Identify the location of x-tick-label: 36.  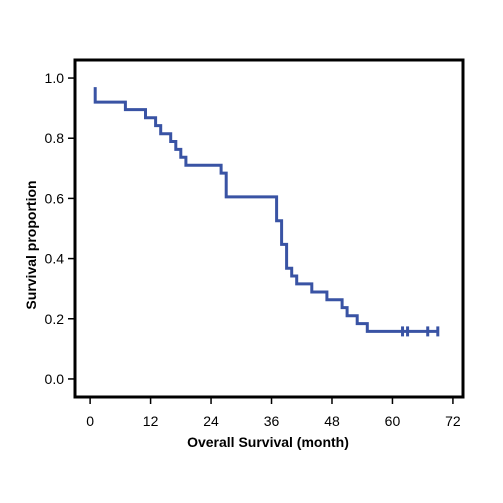
(272, 421).